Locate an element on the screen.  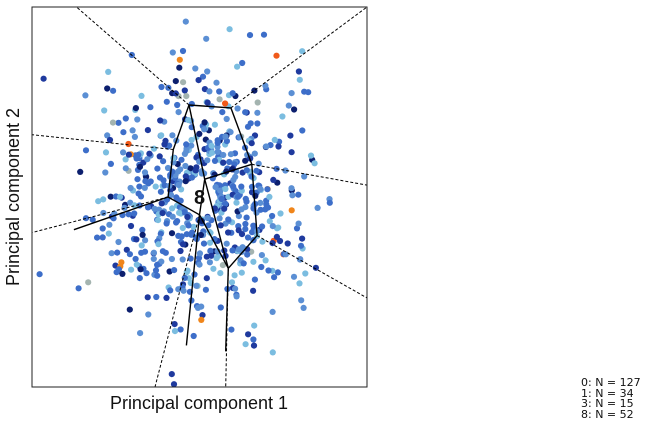
x-axis-label: Principal component 1 is located at coordinates (199, 403).